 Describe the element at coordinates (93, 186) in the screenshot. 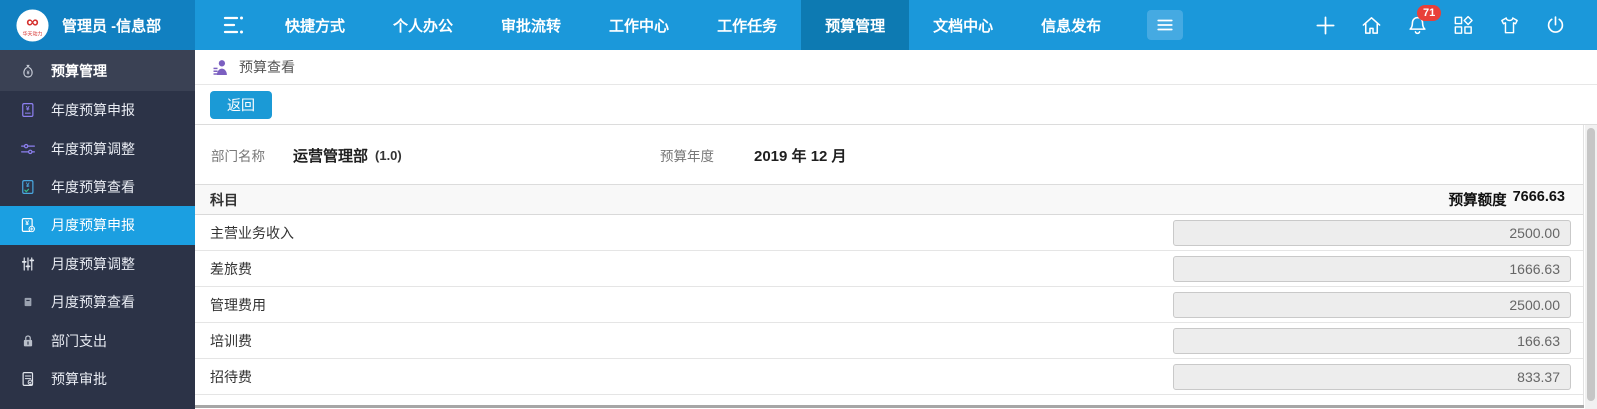

I see `sidebar-item-label: 年度预算查看` at that location.